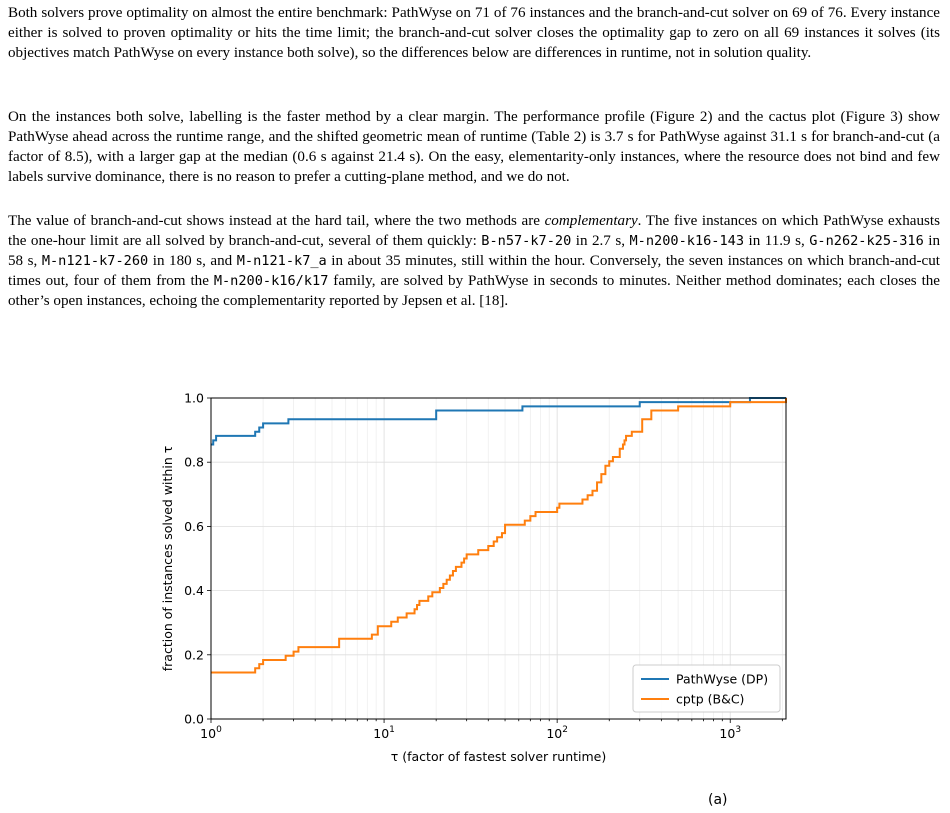 Image resolution: width=950 pixels, height=813 pixels. I want to click on legend: PathWyse (DP) cptp (B&C), so click(706, 688).